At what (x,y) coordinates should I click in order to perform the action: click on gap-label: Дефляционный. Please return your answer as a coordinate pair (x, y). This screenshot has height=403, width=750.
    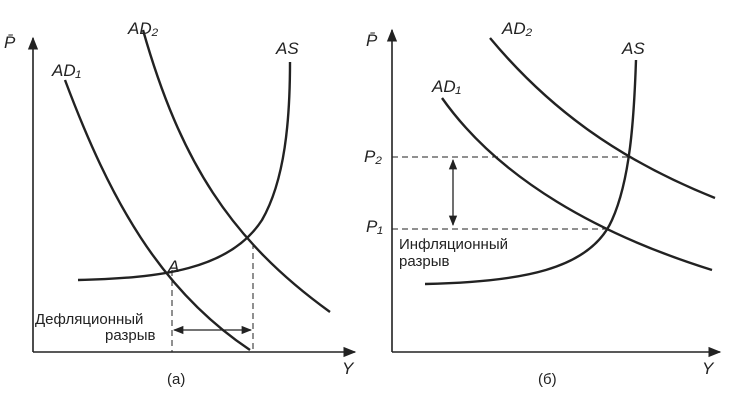
    Looking at the image, I should click on (89, 319).